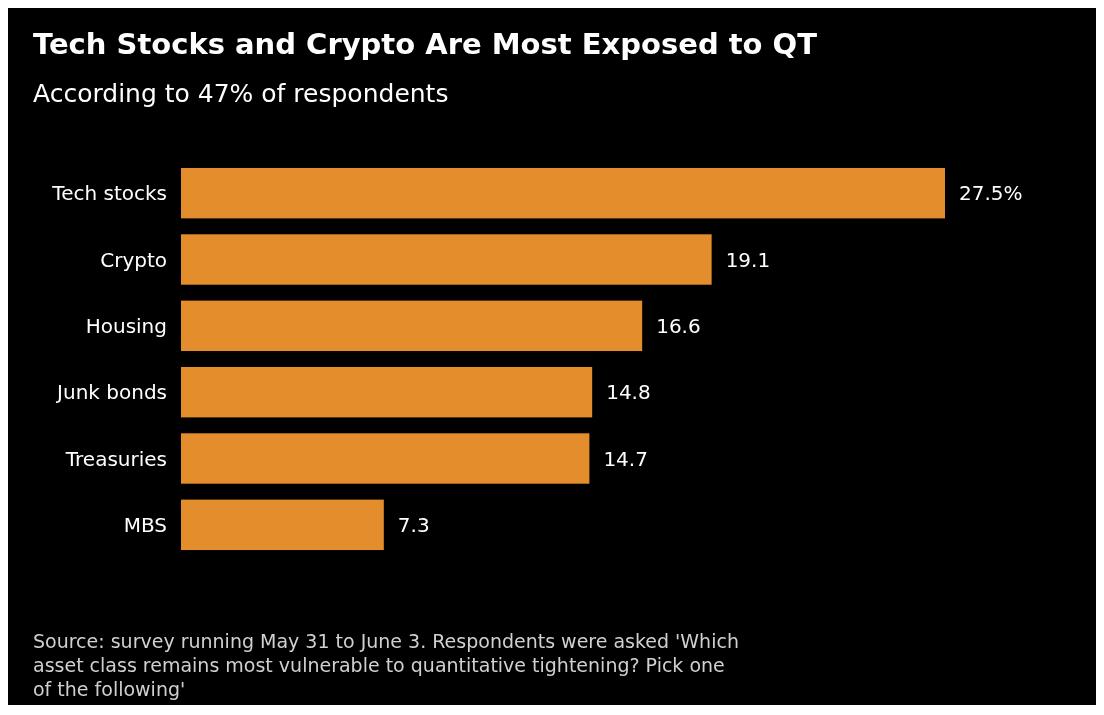 Image resolution: width=1104 pixels, height=715 pixels. What do you see at coordinates (115, 458) in the screenshot?
I see `y-tick-label: Treasuries` at bounding box center [115, 458].